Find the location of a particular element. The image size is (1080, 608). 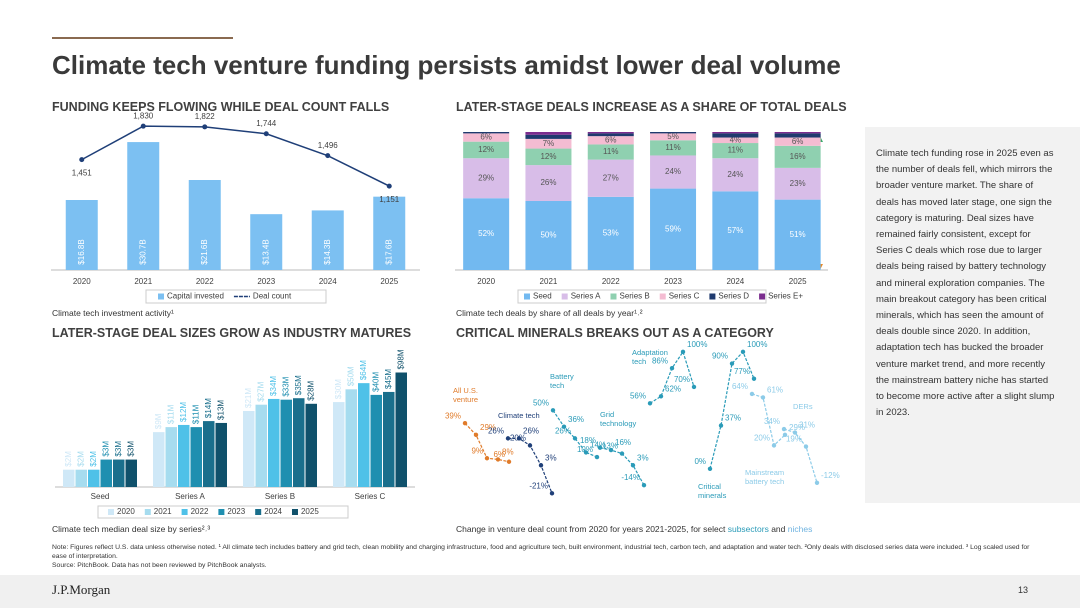

value-label: $11M is located at coordinates (170, 414).